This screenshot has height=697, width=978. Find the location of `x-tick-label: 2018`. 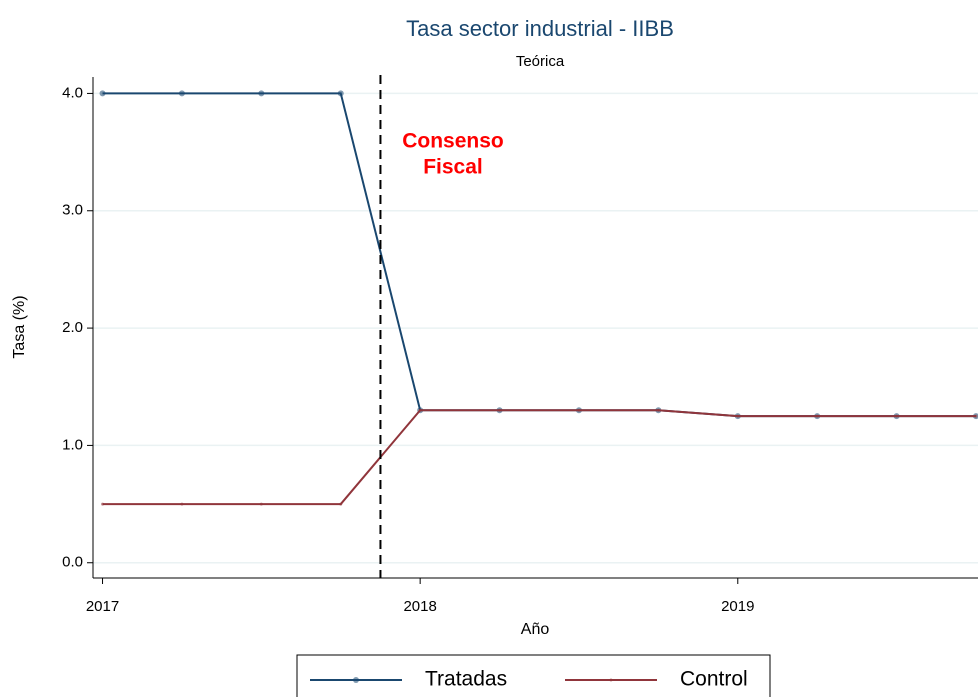

x-tick-label: 2018 is located at coordinates (419, 606).